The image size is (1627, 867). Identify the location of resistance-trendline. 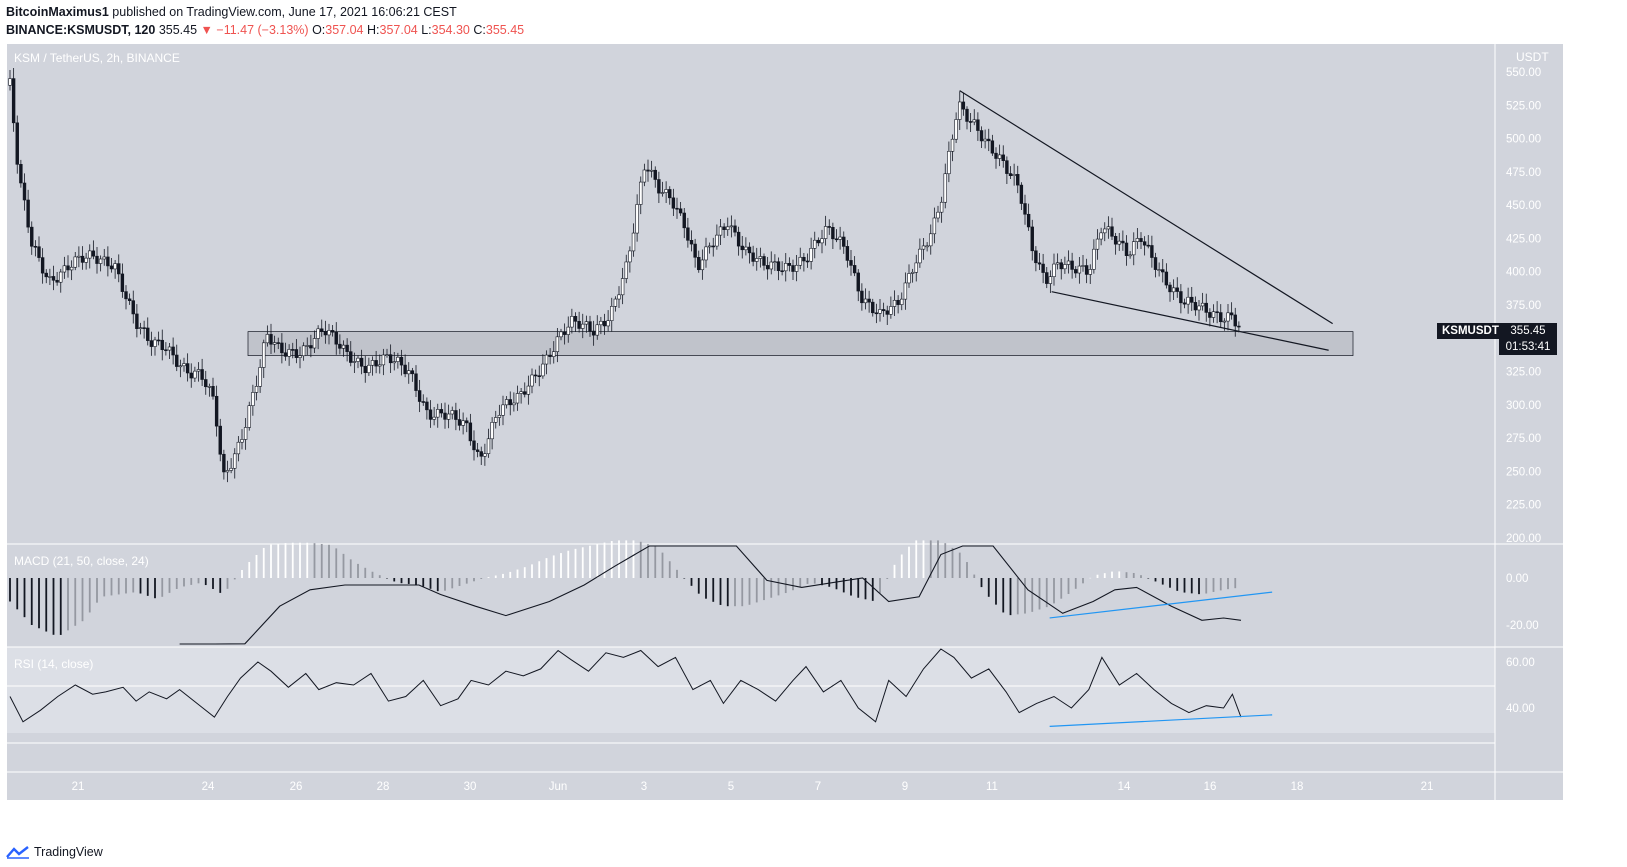
(1146, 207).